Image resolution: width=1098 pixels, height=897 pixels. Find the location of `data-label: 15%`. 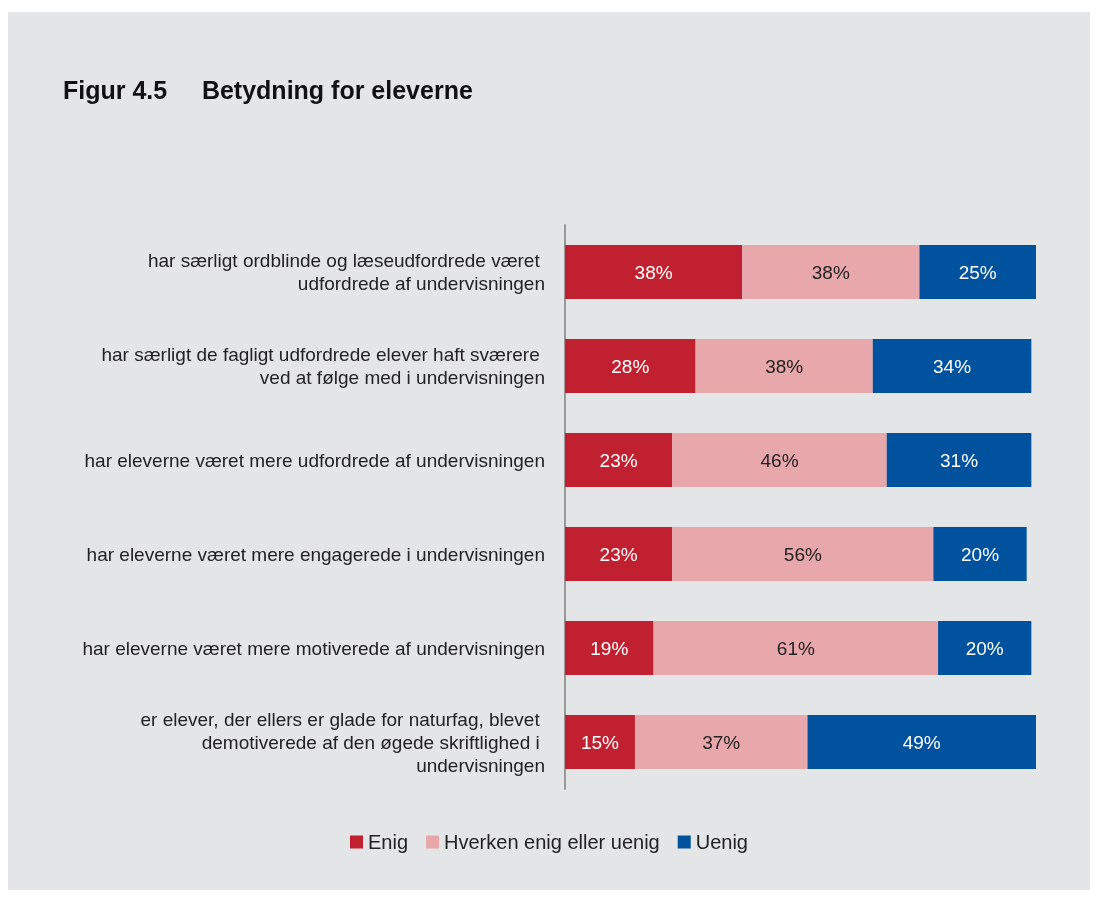

data-label: 15% is located at coordinates (600, 742).